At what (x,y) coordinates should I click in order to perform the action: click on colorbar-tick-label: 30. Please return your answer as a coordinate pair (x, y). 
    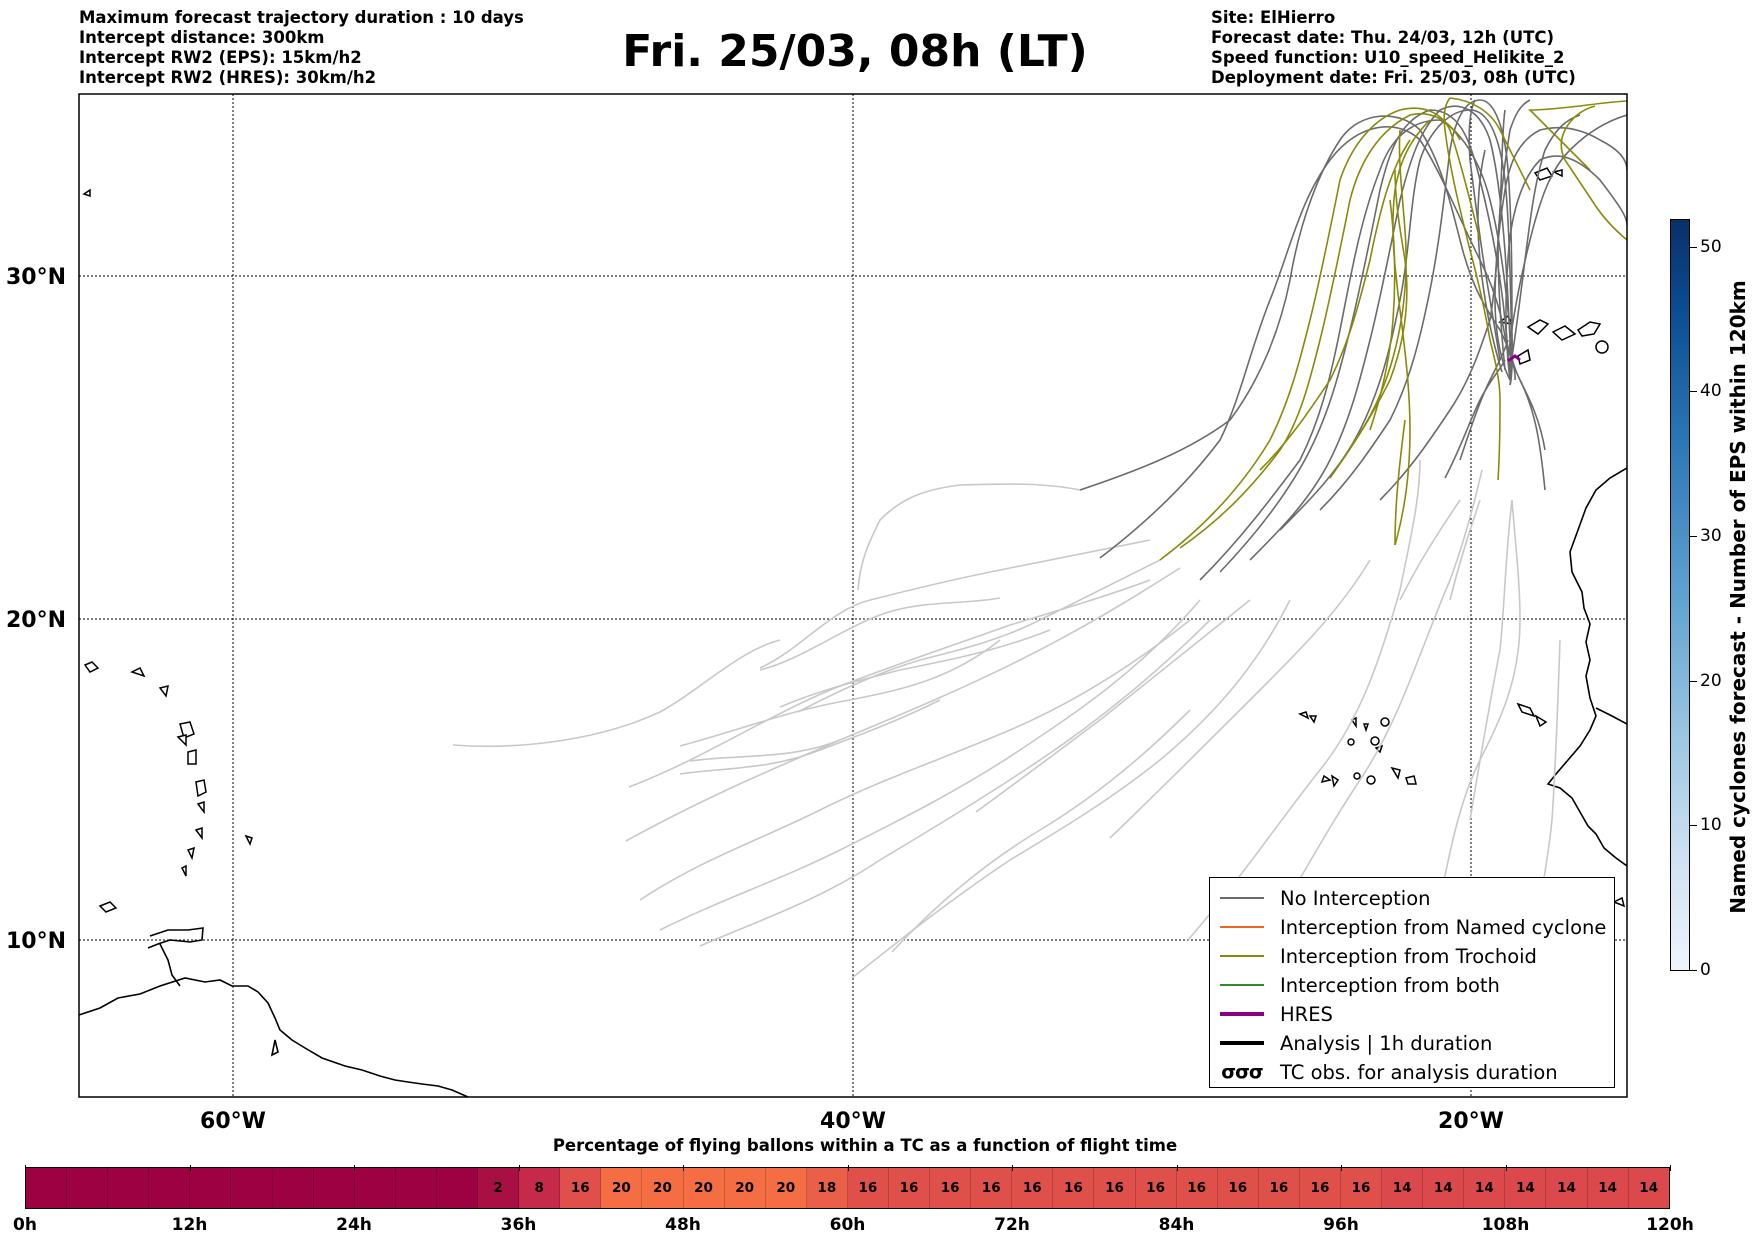
    Looking at the image, I should click on (1711, 536).